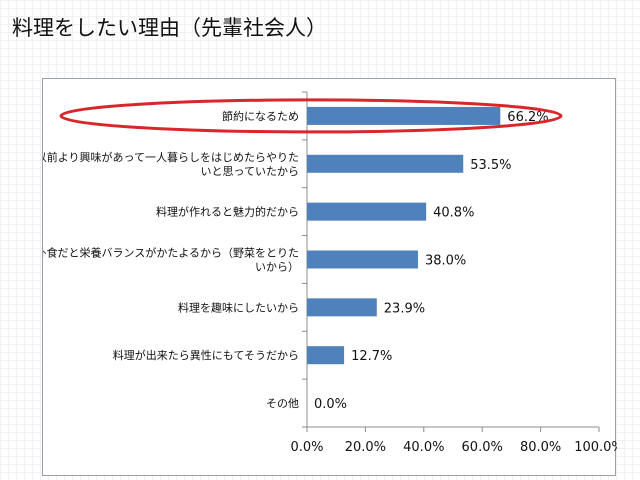 This screenshot has width=640, height=480. I want to click on x-tick-labels: 0.0% 20.0% 40.0% 60.0% 80.0% 100.0%, so click(453, 447).